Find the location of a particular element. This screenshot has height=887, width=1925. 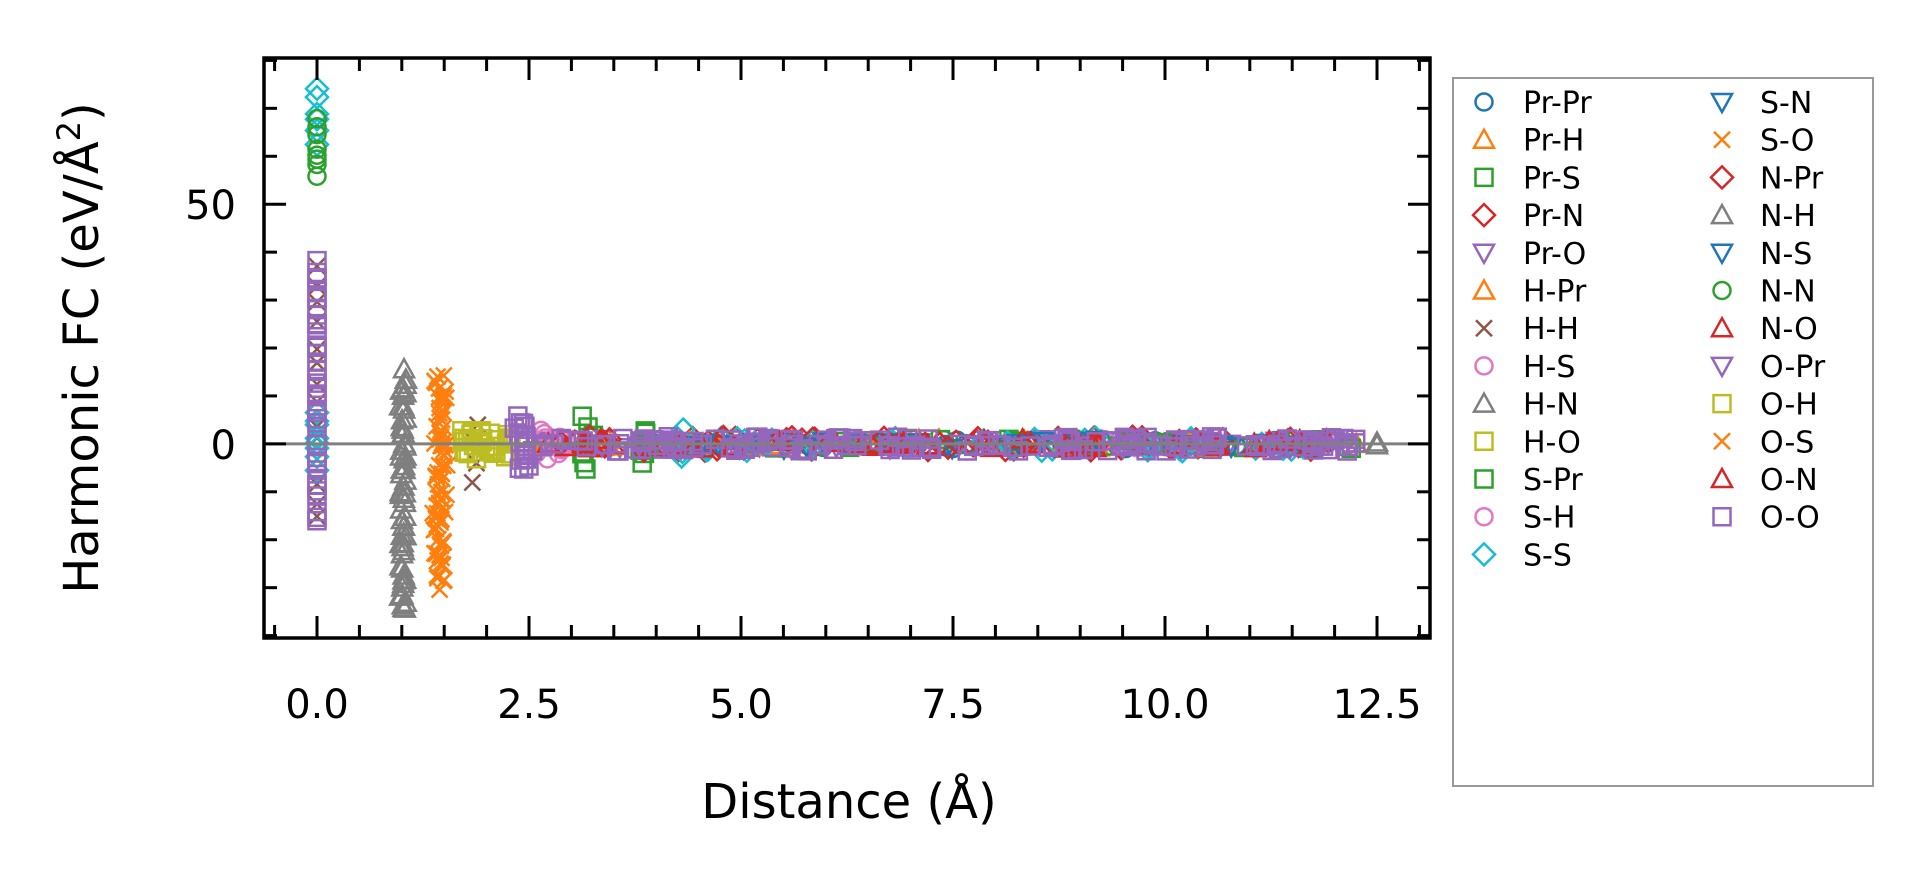

legend-label: S-S is located at coordinates (1547, 555).